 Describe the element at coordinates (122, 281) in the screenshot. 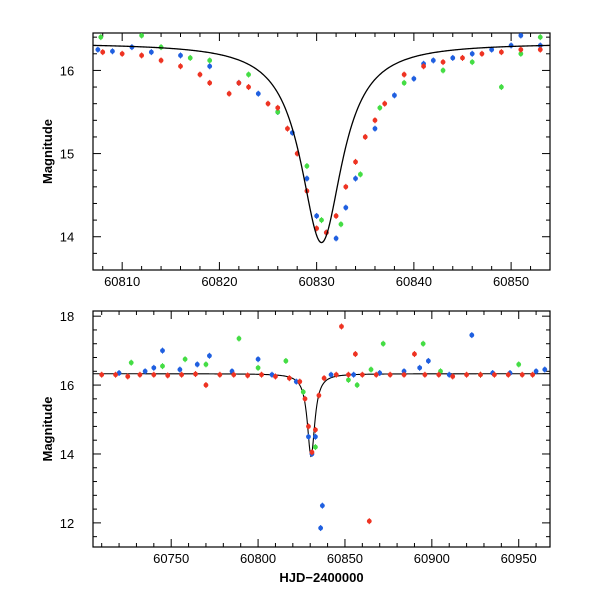

I see `x-tick-label: 60810` at that location.